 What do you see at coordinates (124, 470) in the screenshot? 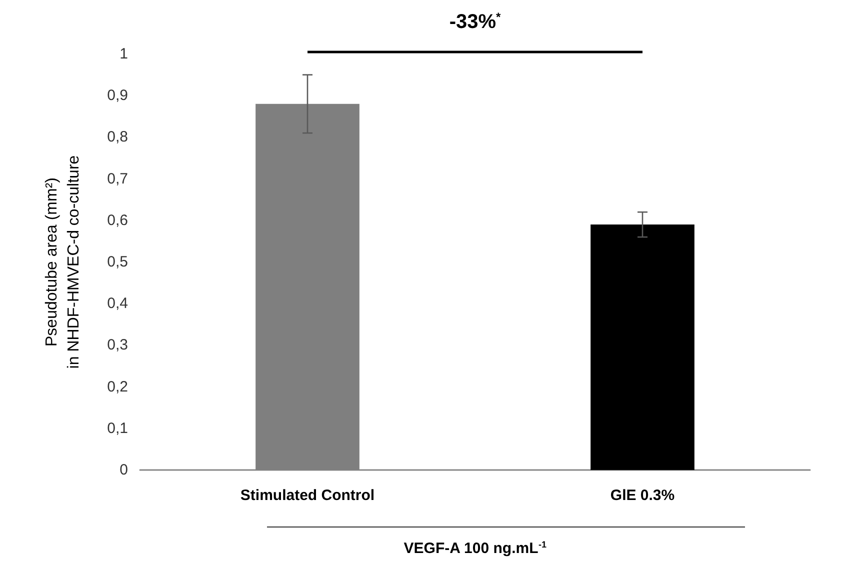
I see `y-tick-label: 0` at bounding box center [124, 470].